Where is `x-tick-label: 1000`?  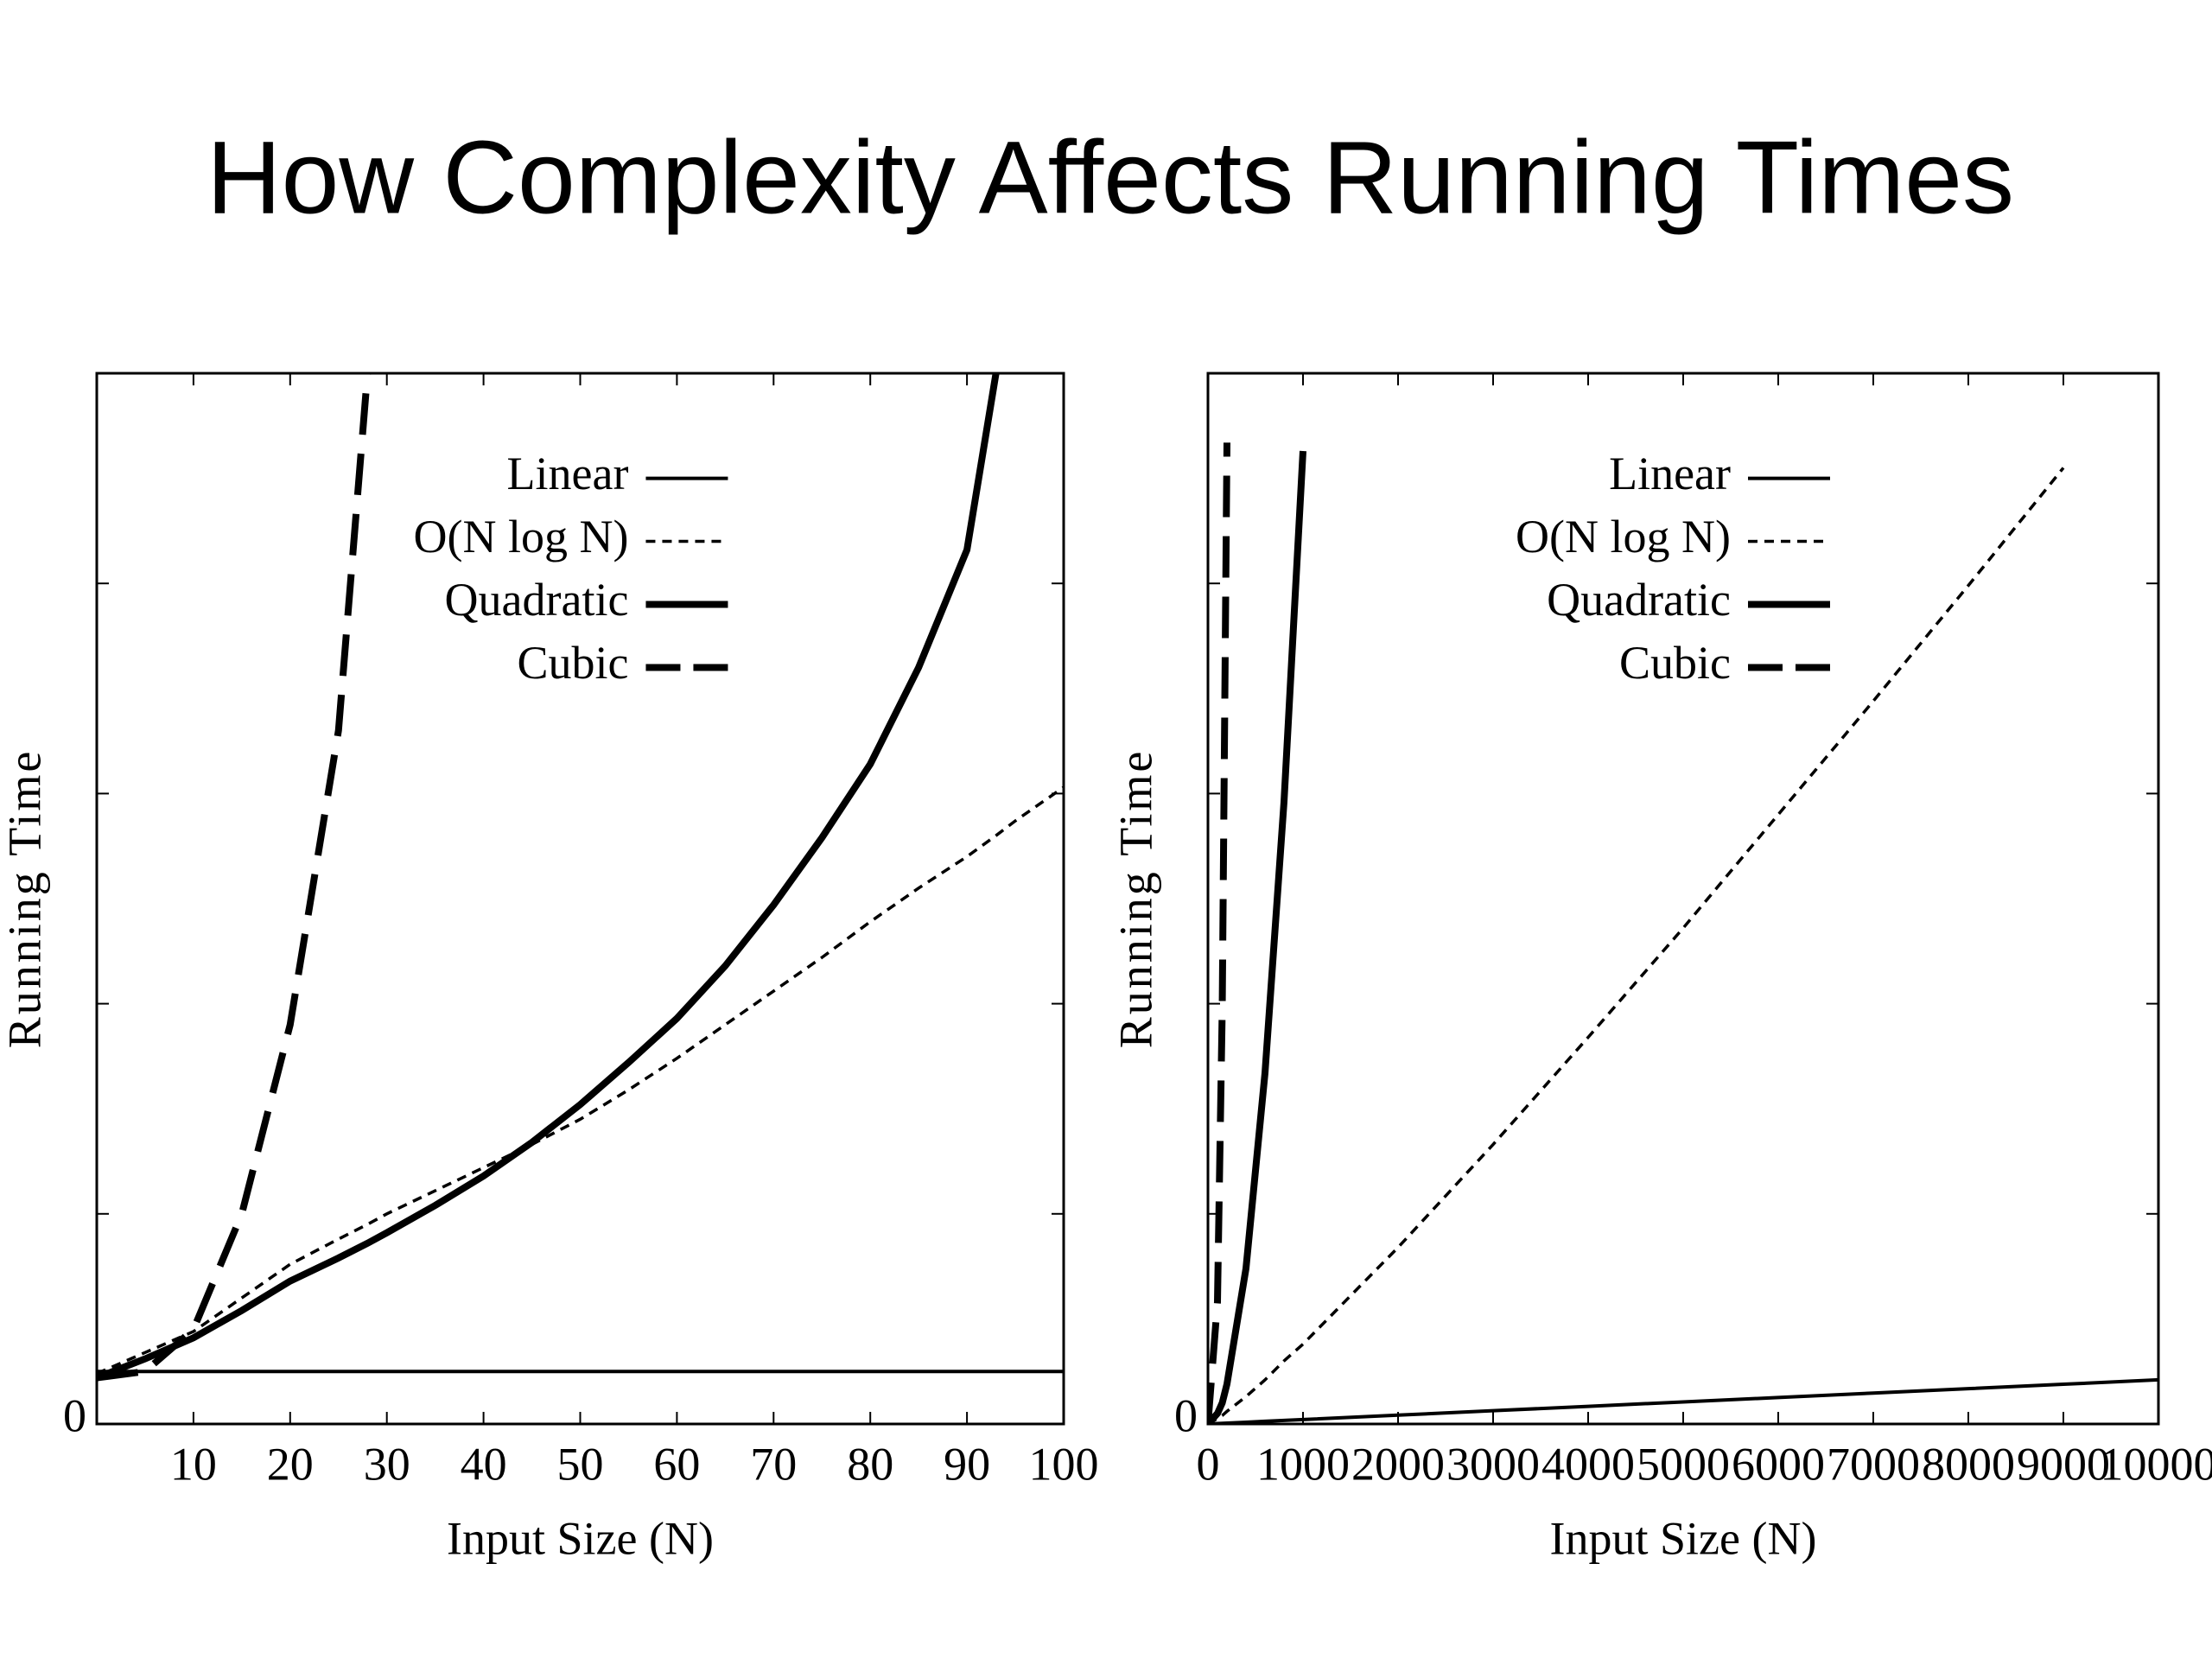 x-tick-label: 1000 is located at coordinates (1303, 1464).